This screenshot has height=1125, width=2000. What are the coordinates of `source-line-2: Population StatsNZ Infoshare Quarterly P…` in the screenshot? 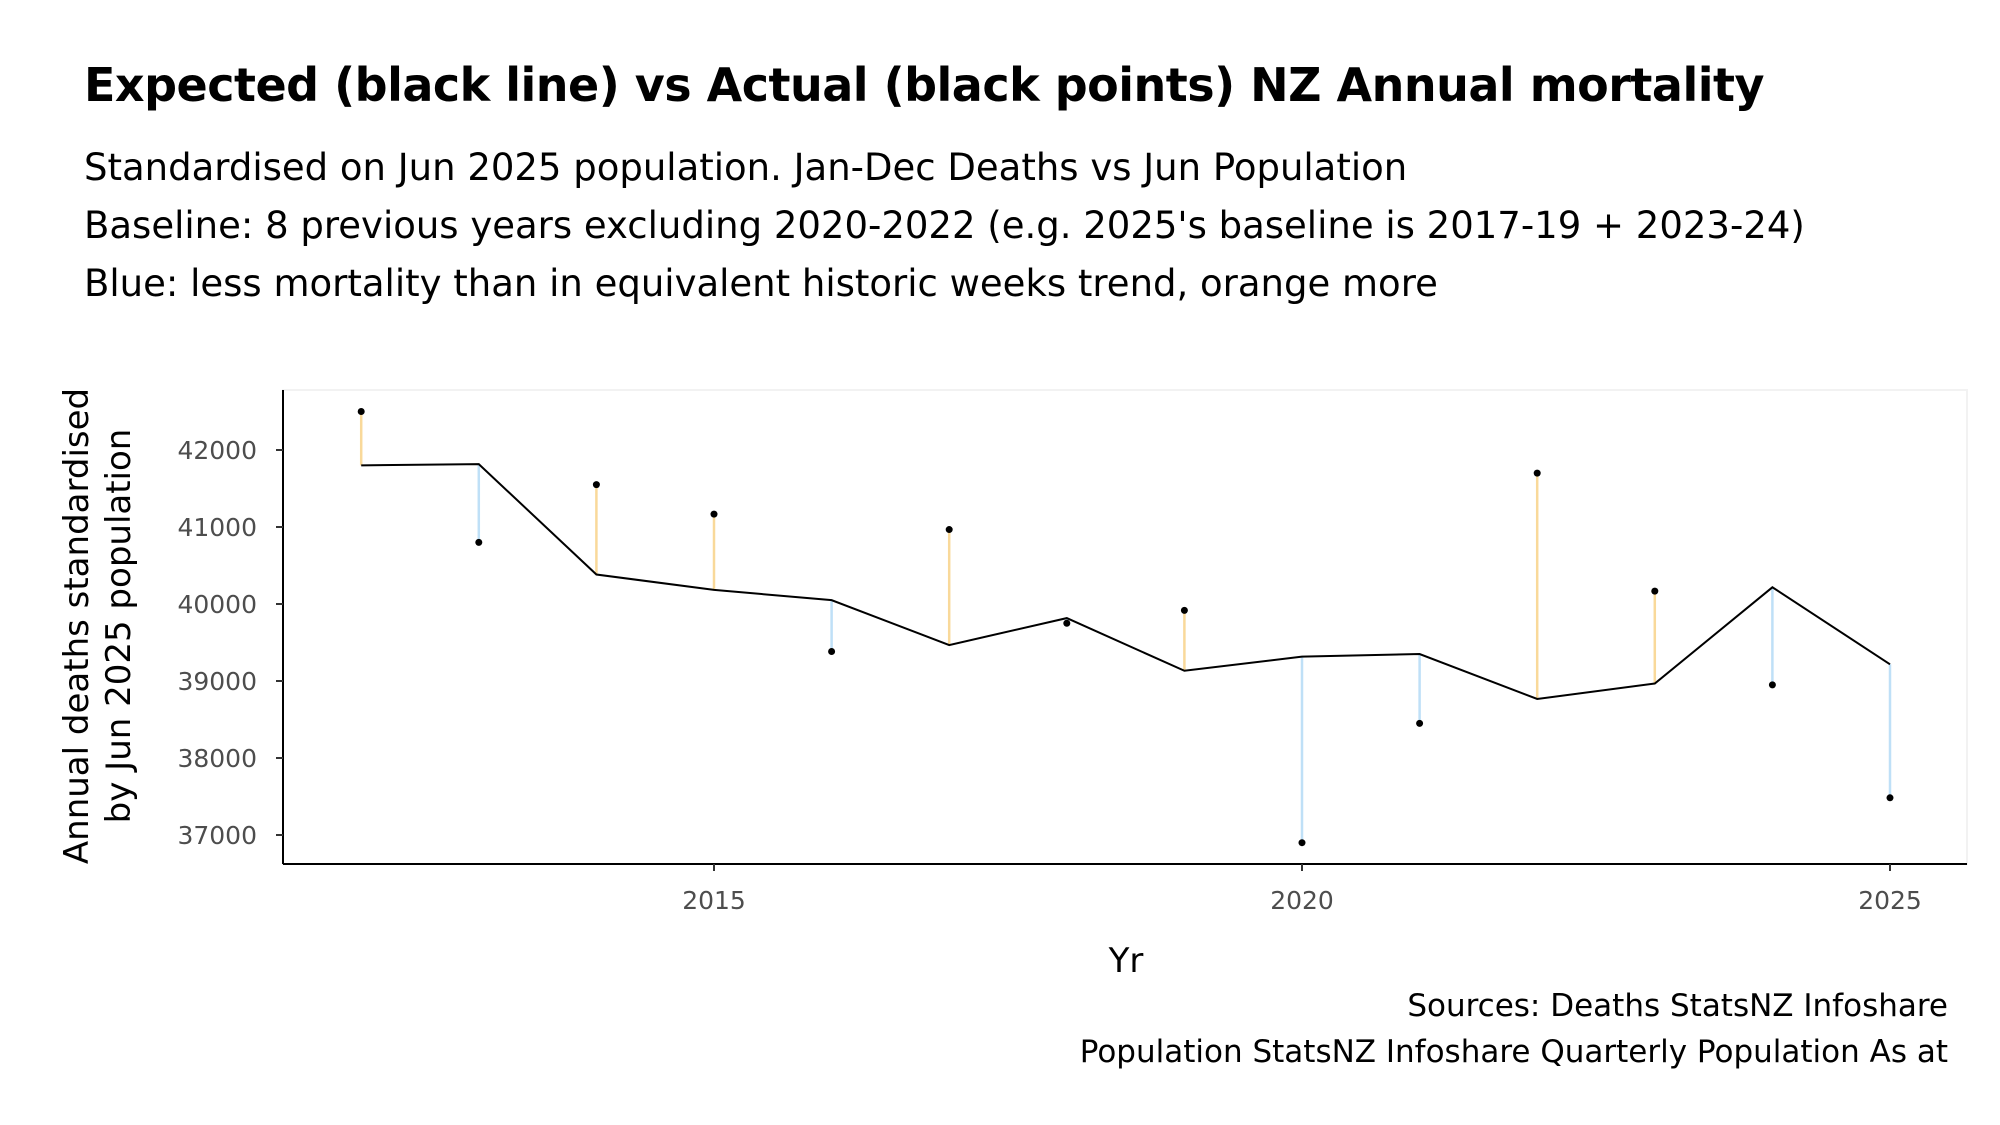 It's located at (1513, 1052).